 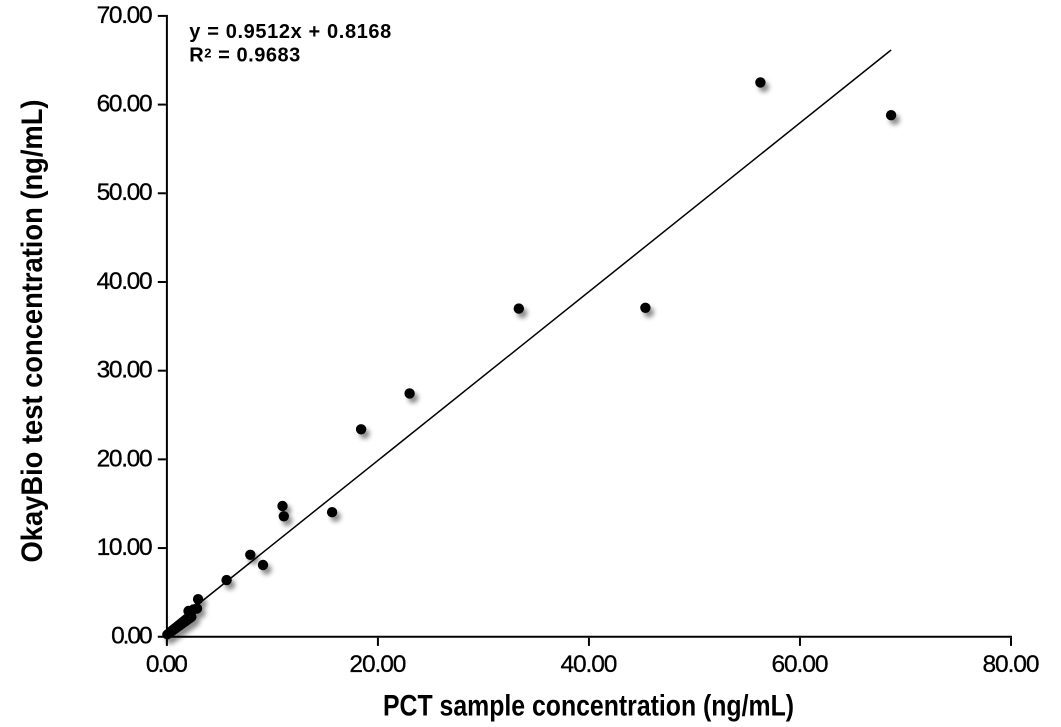 What do you see at coordinates (290, 32) in the screenshot?
I see `svg-text: y = 0.9512x + 0.8168` at bounding box center [290, 32].